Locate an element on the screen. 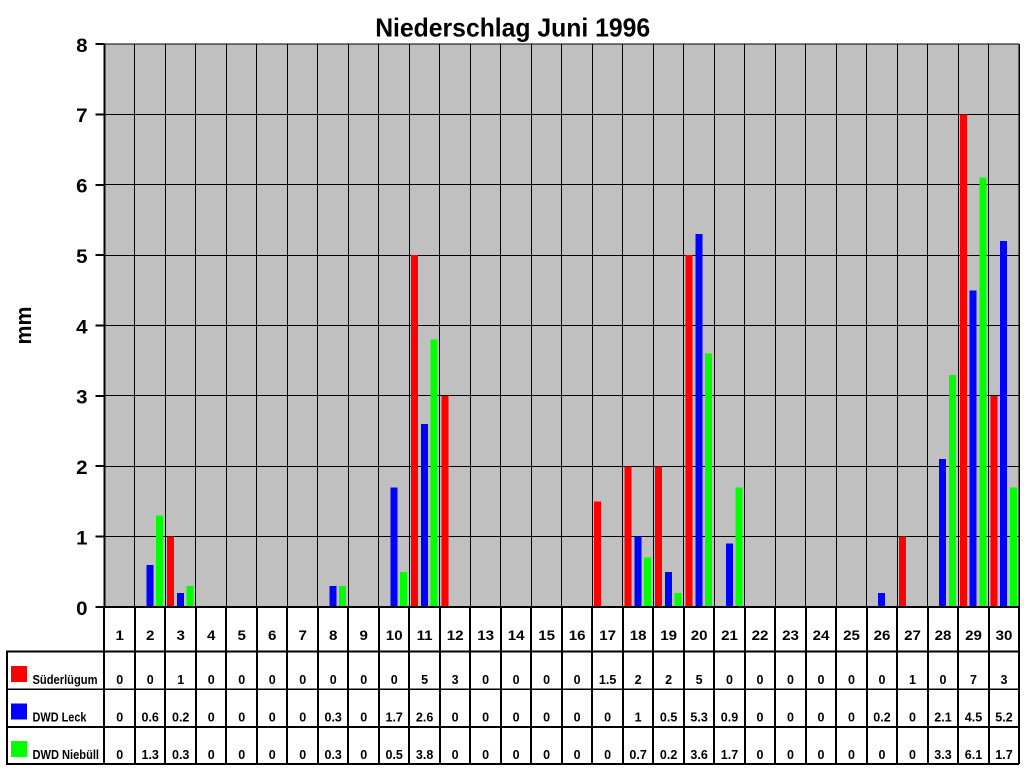  svg-text: 2.6 is located at coordinates (424, 718).